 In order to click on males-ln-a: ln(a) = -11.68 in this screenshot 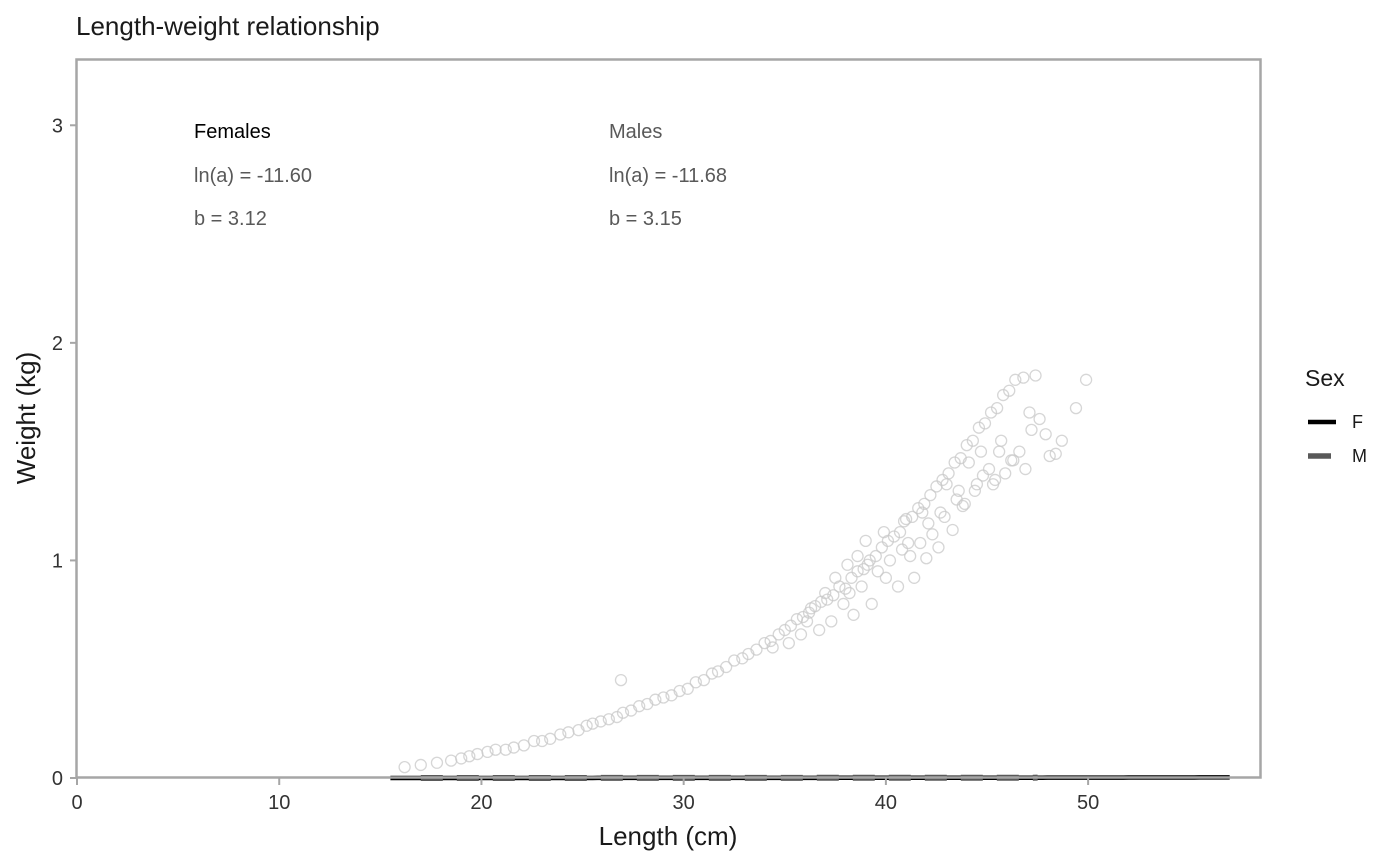, I will do `click(668, 176)`.